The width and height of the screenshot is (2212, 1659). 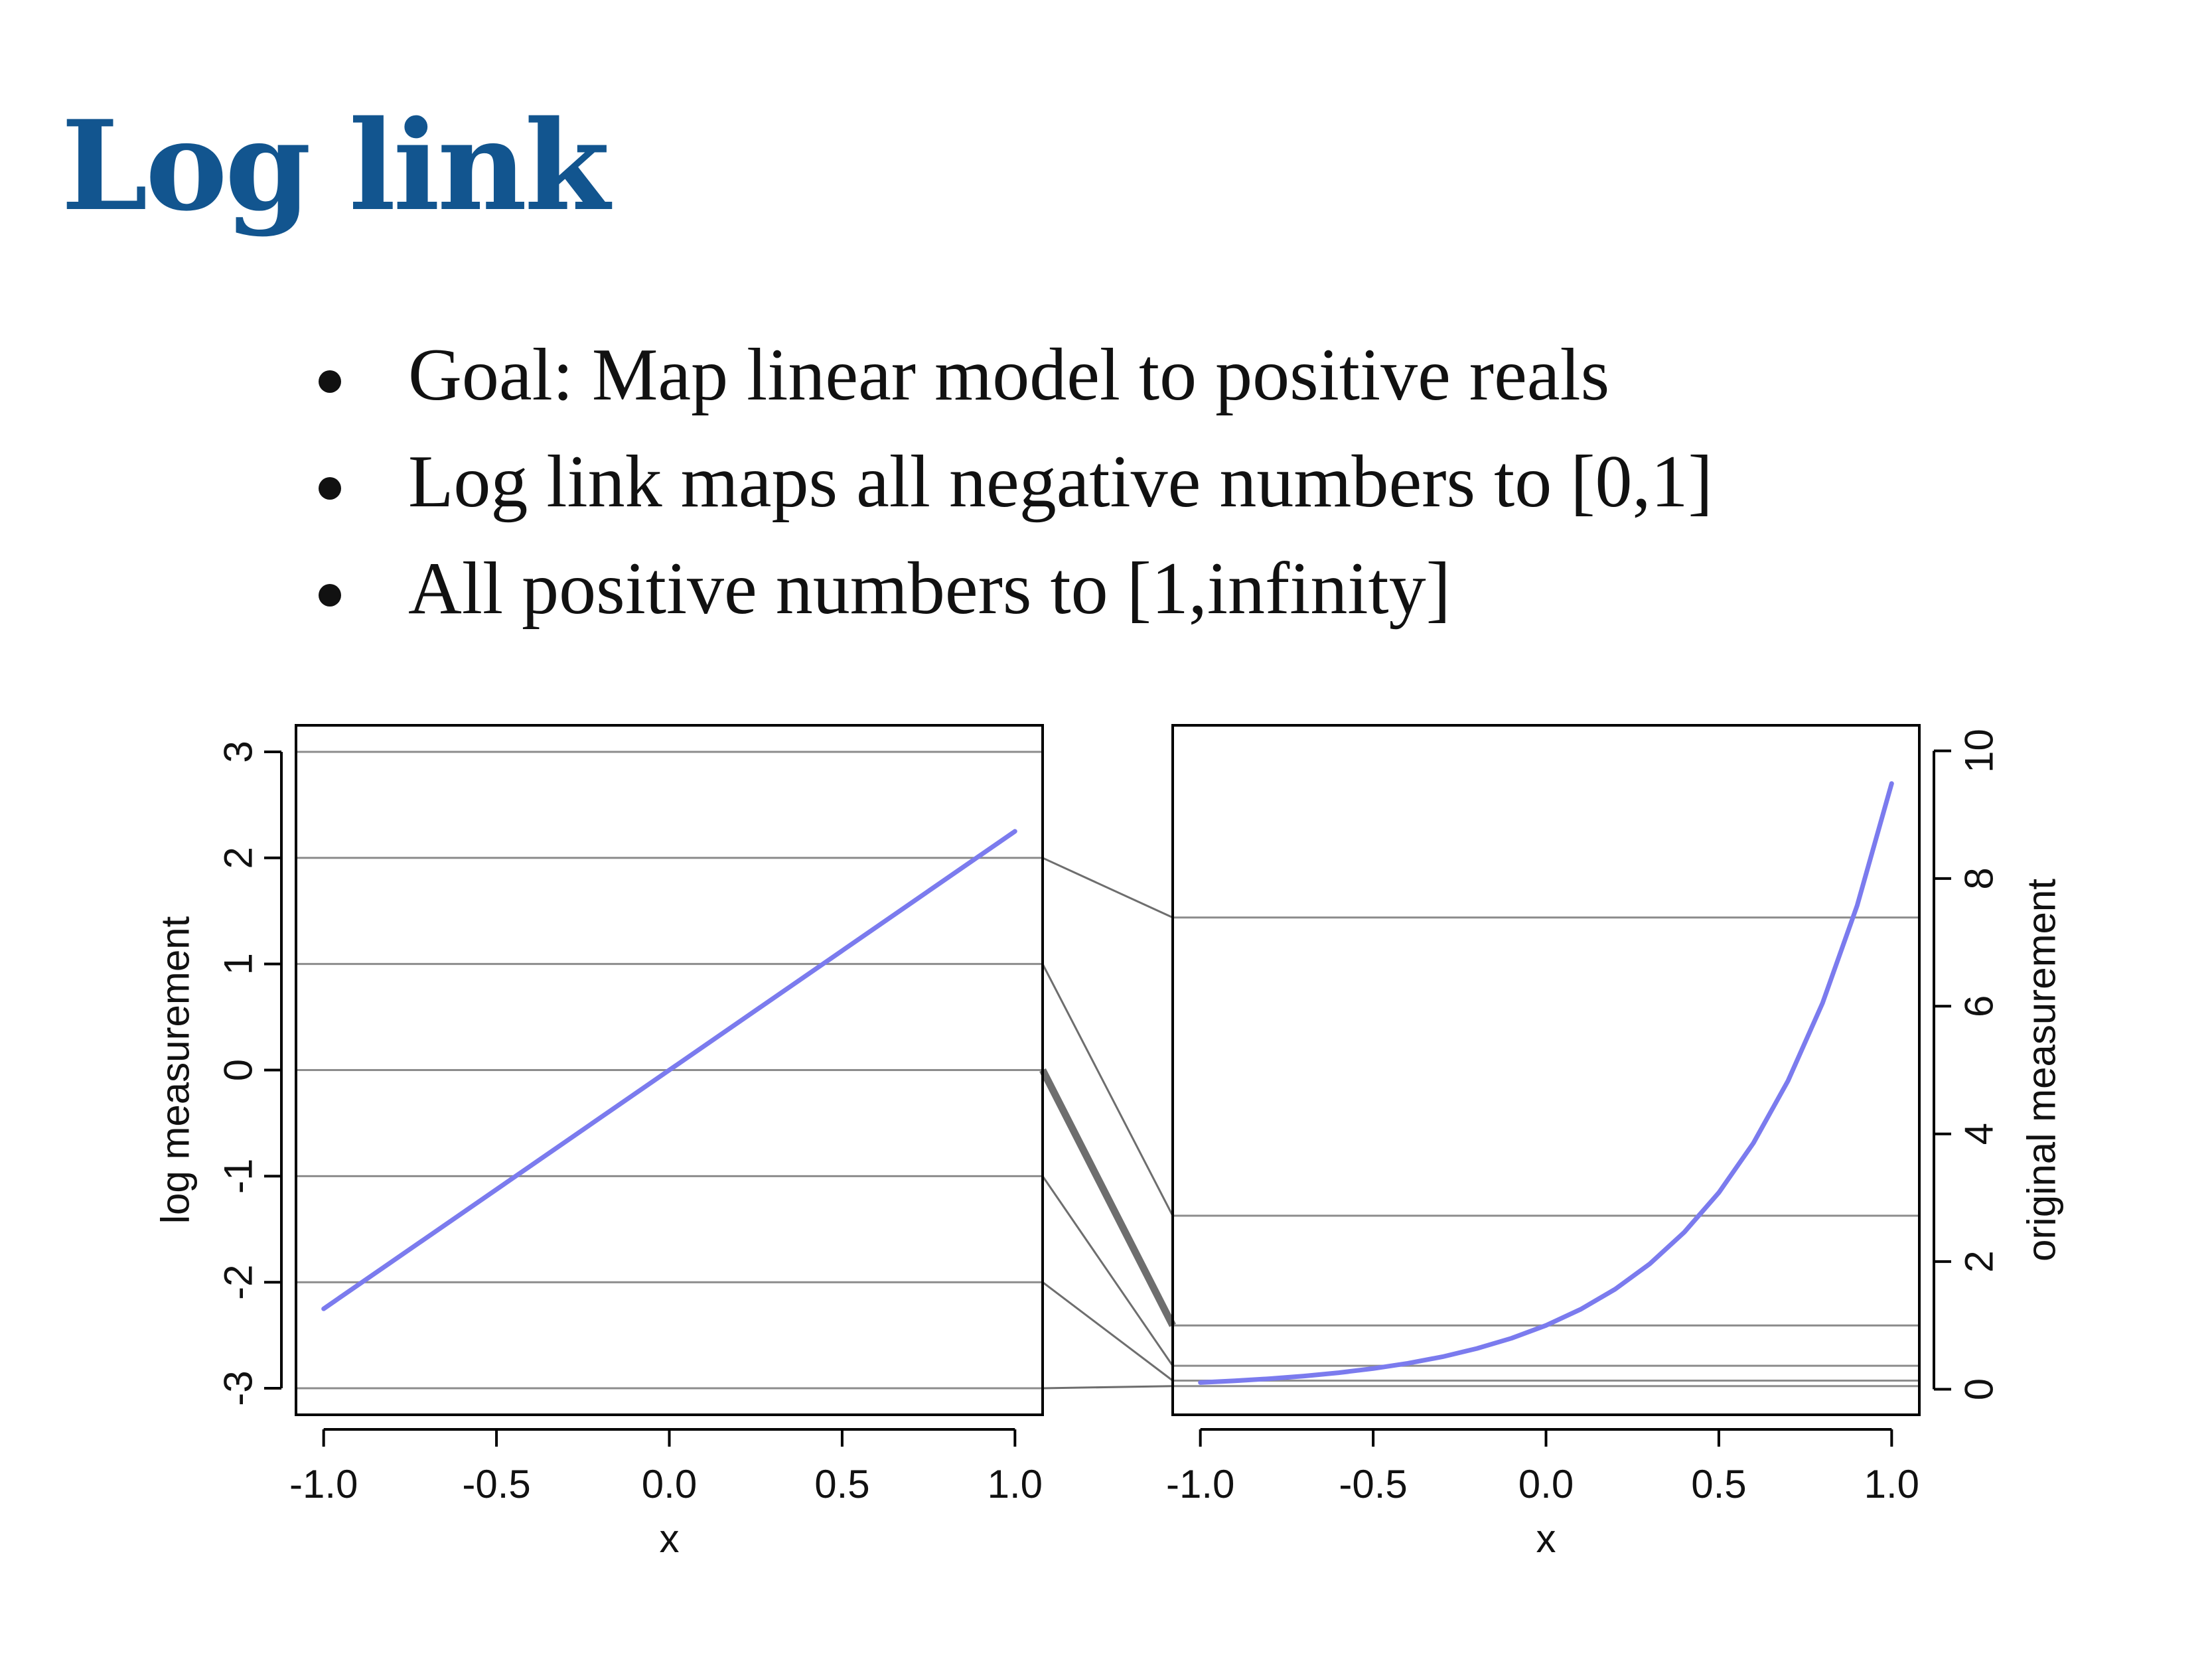 I want to click on connector-lines, so click(x=1108, y=1123).